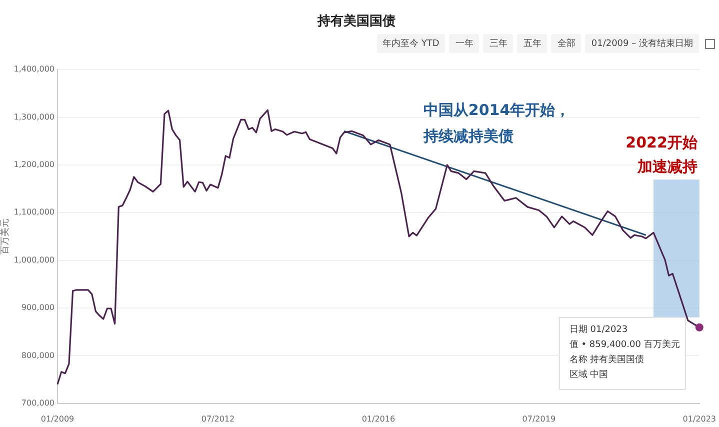 This screenshot has height=427, width=719. I want to click on y-tick-label: 1,200,000, so click(34, 165).